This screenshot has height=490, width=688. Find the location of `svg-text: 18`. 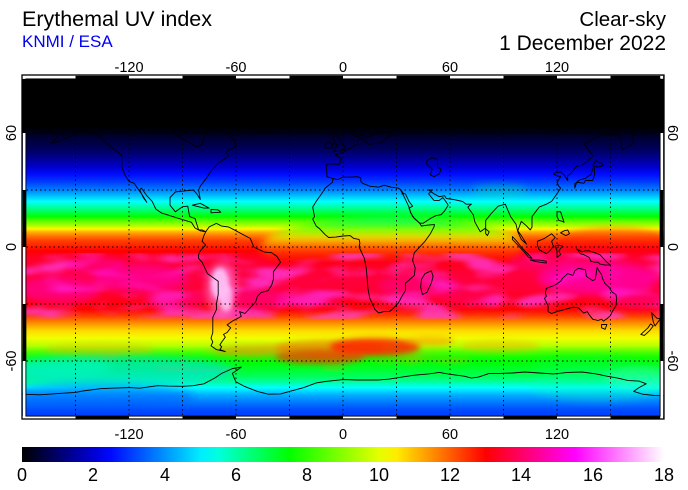

svg-text: 18 is located at coordinates (664, 475).